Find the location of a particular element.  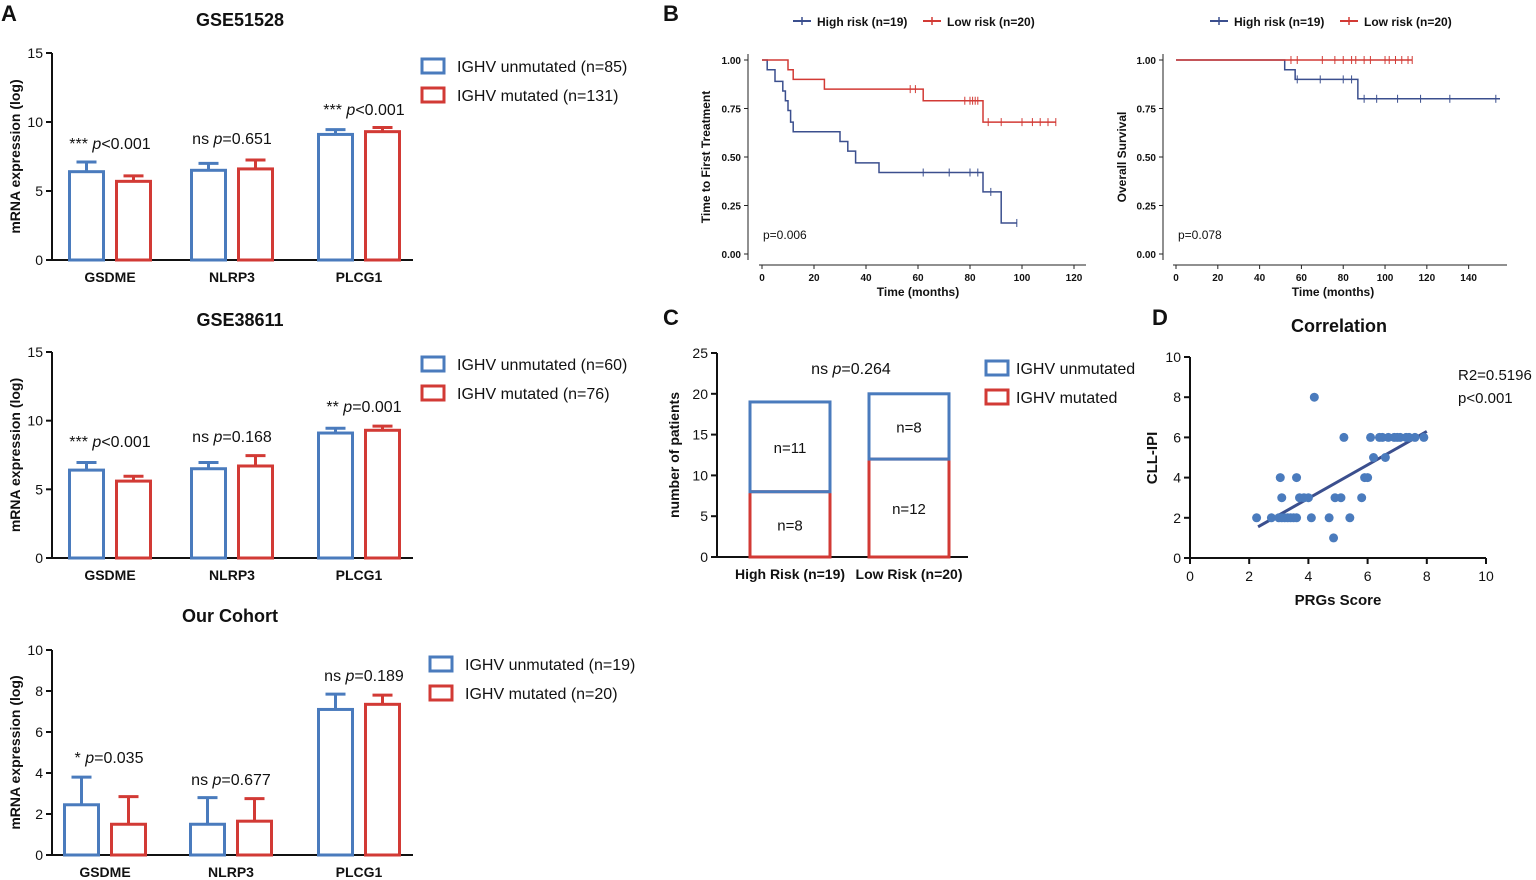

y-axis-label: mRNA expression (log) is located at coordinates (15, 752).